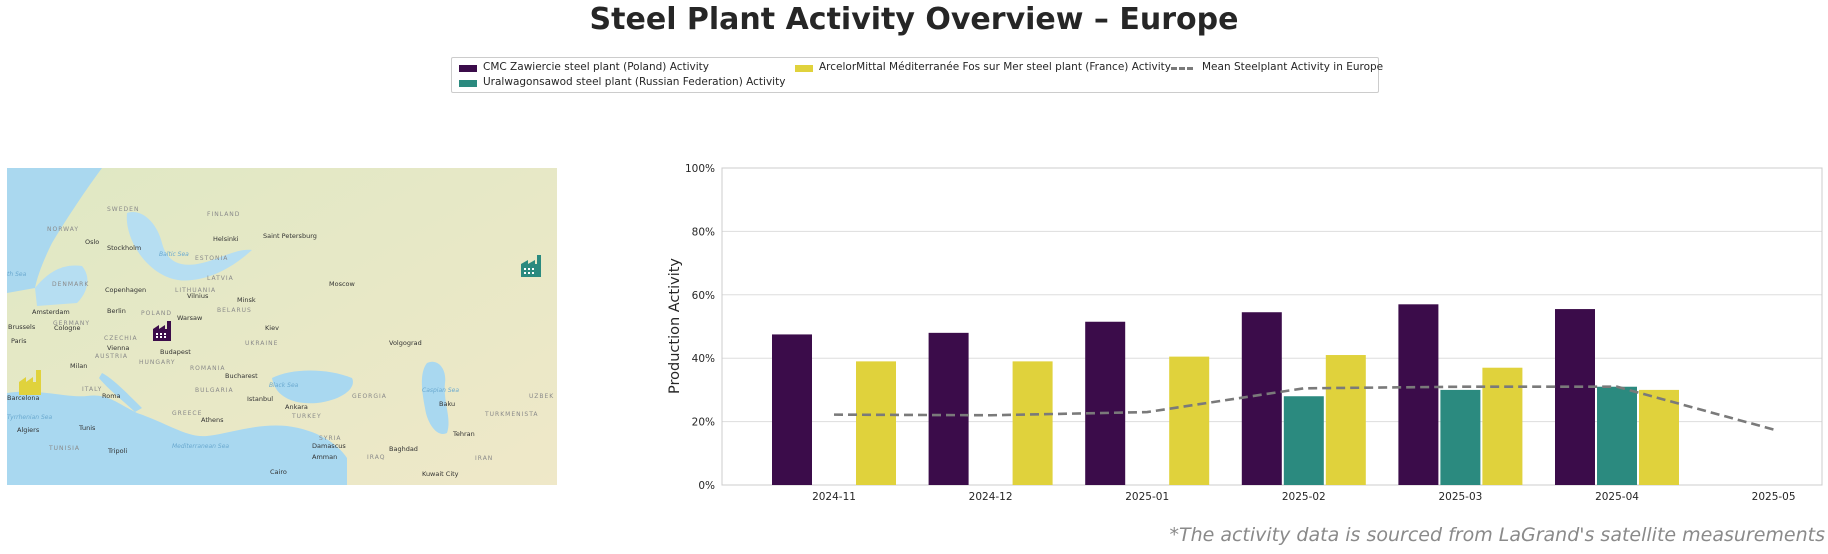 This screenshot has width=1828, height=554. What do you see at coordinates (376, 457) in the screenshot?
I see `map-label-iraq: IRAQ` at bounding box center [376, 457].